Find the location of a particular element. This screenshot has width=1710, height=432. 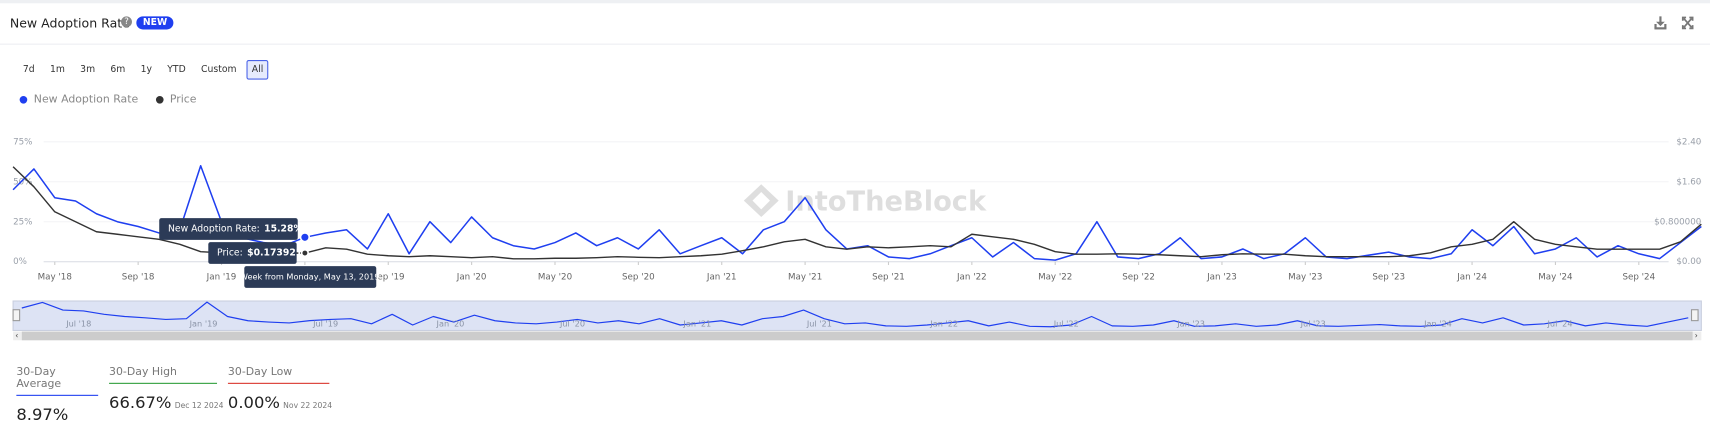

stat-value: 8.97% is located at coordinates (57, 415).